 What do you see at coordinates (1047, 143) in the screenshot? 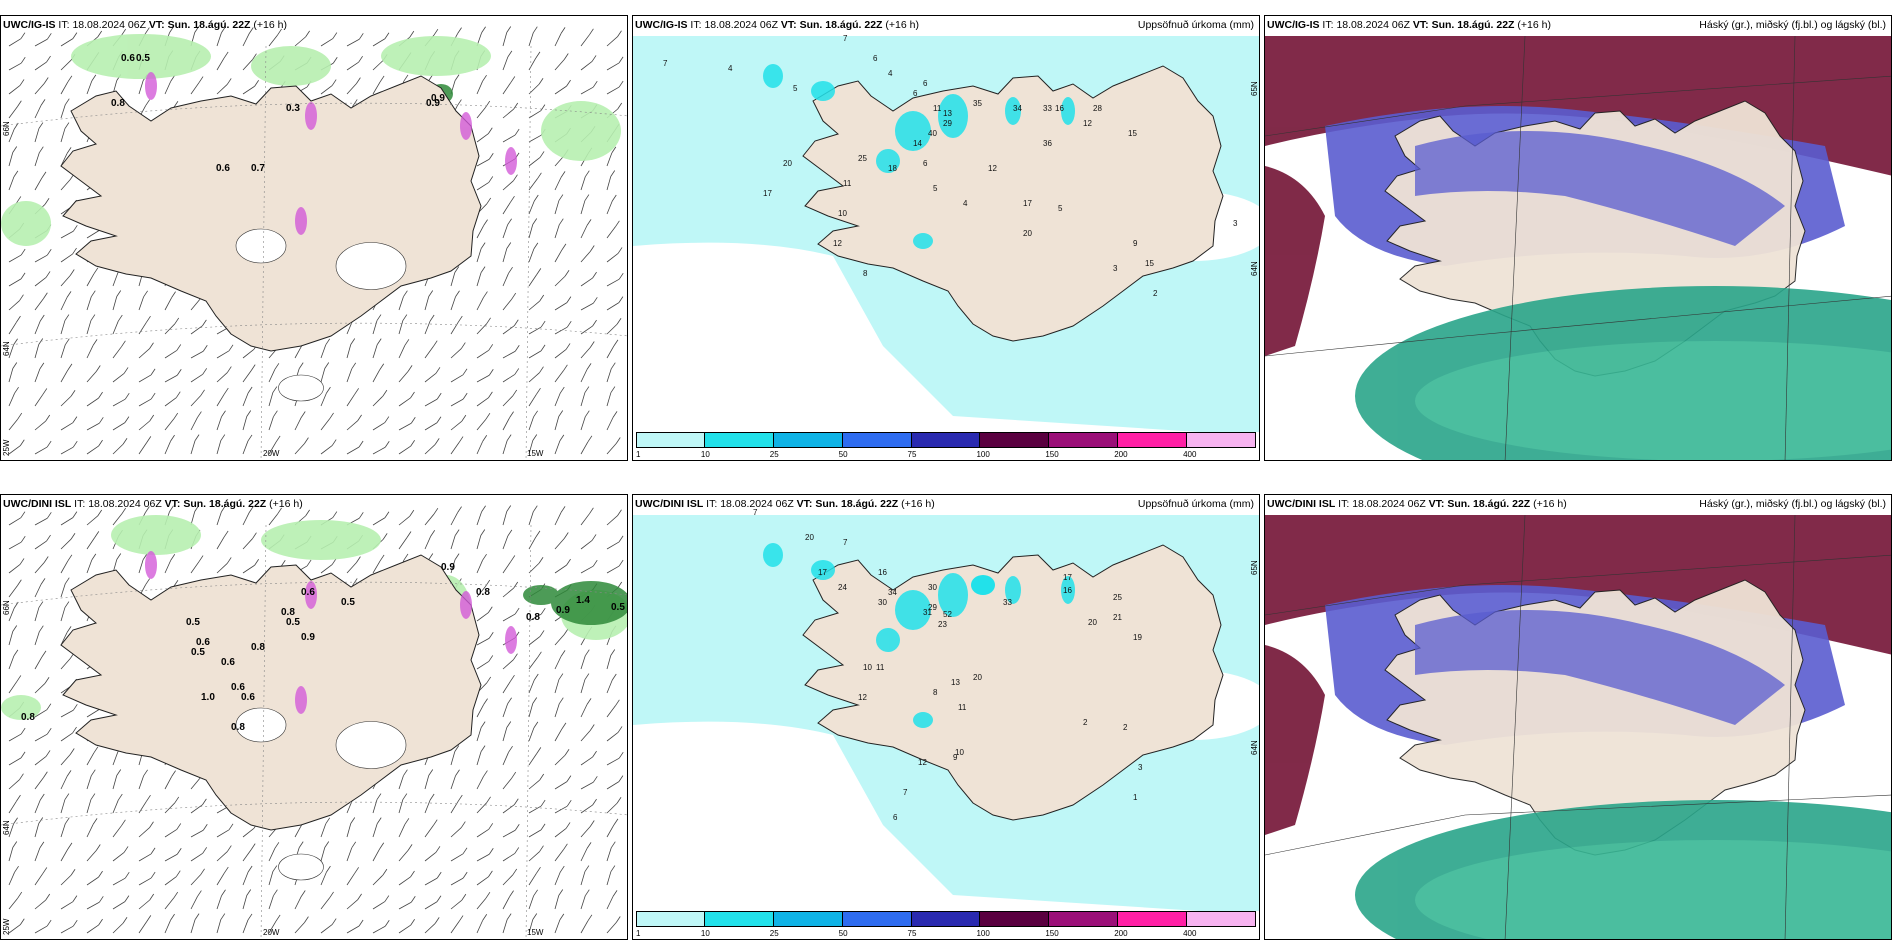
I see `value-label: 36` at bounding box center [1047, 143].